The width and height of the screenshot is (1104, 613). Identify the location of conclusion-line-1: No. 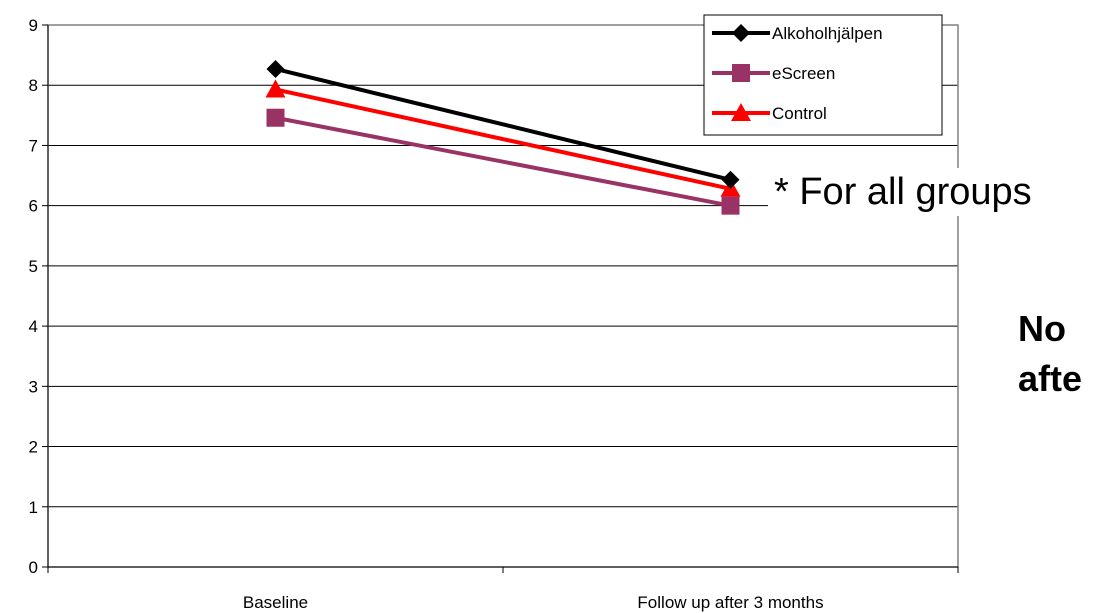
(1042, 328).